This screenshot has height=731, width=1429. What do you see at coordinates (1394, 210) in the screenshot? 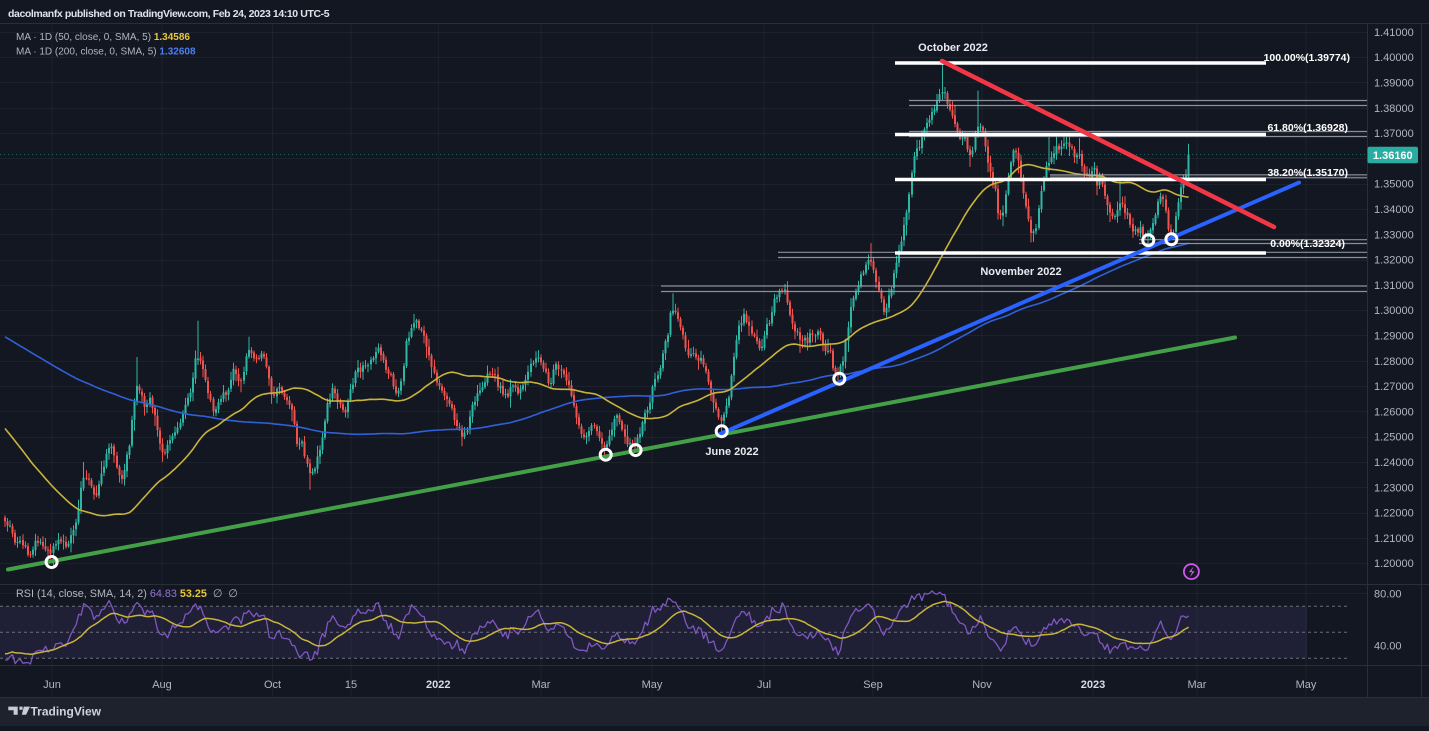
I see `svg-text: 1.34000` at bounding box center [1394, 210].